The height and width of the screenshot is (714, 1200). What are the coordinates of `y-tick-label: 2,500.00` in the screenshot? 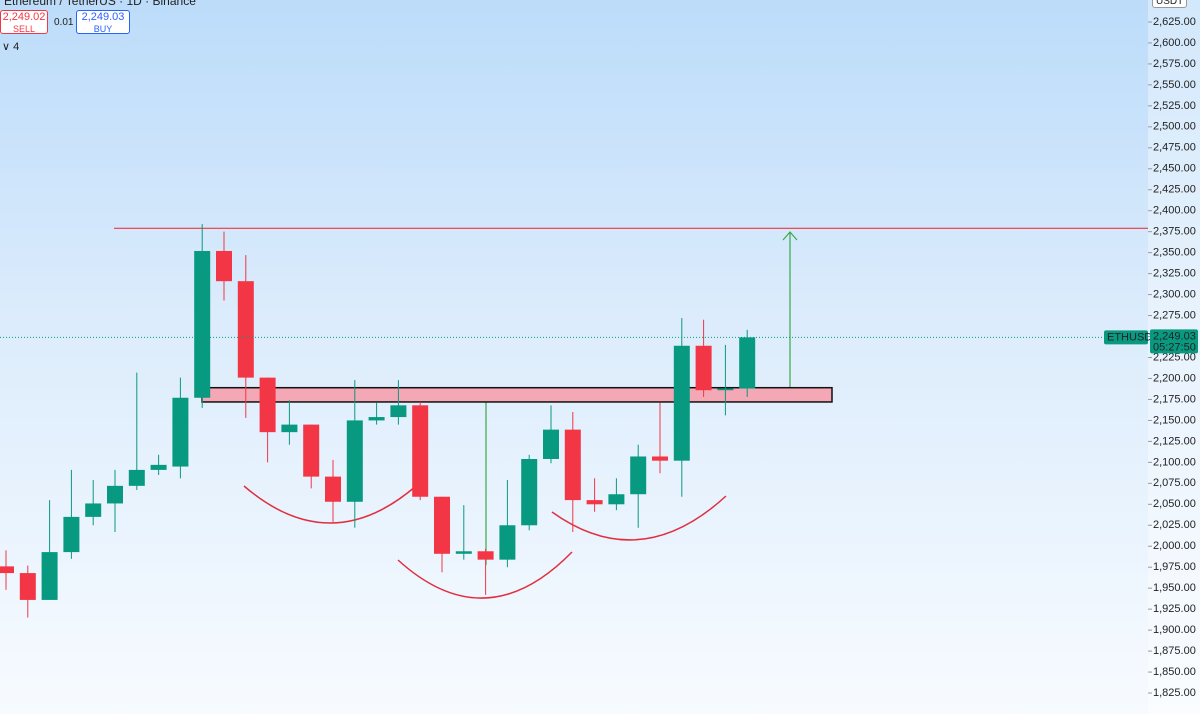 It's located at (1174, 127).